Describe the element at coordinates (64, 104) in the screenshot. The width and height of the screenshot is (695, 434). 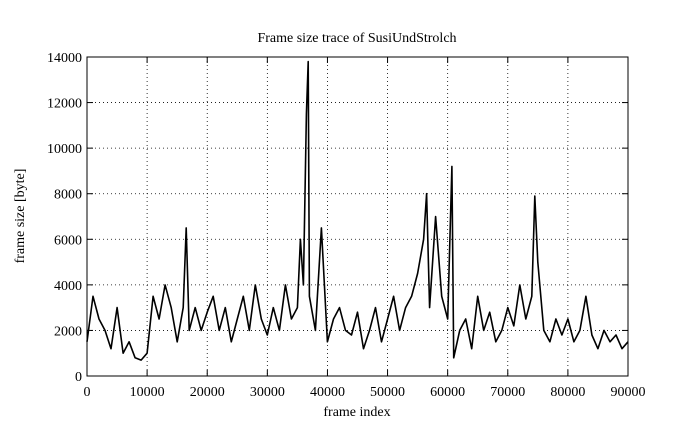
I see `y-tick-label: 12000` at that location.